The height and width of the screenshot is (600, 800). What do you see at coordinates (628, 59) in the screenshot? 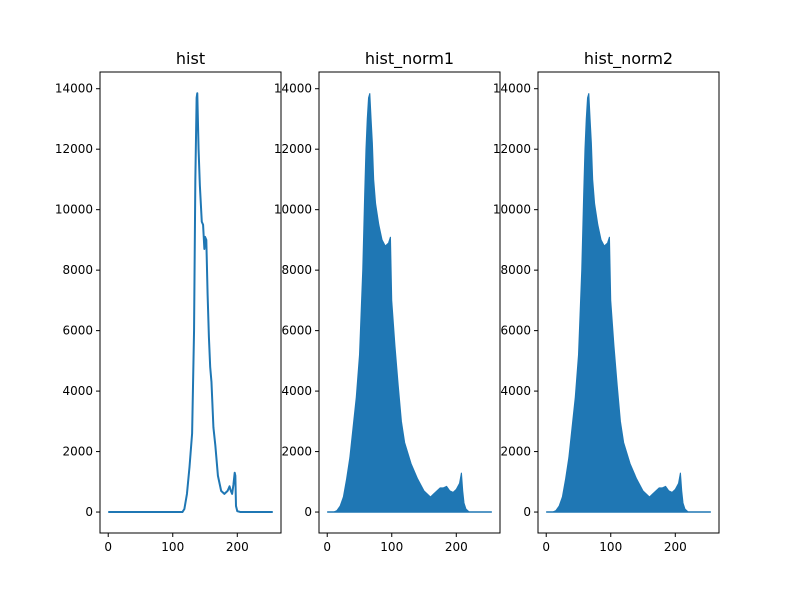
I see `panel-title: hist_norm2` at bounding box center [628, 59].